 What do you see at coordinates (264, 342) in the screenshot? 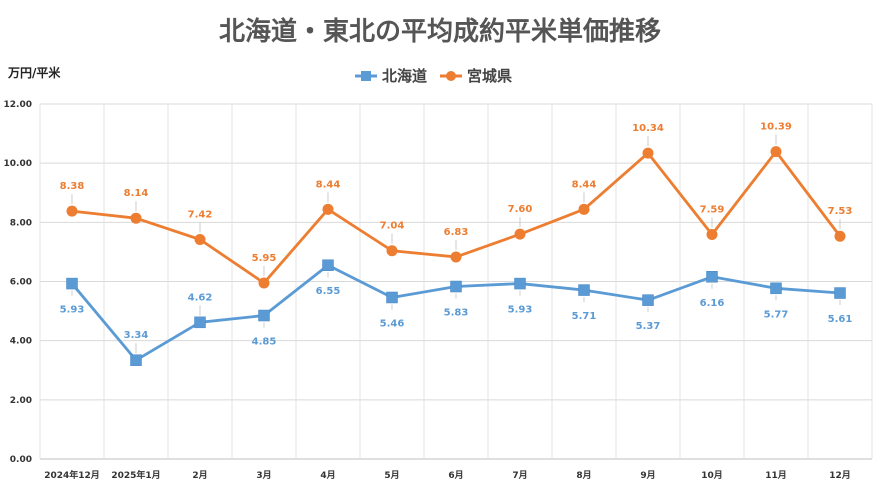
I see `data-label: 4.85` at bounding box center [264, 342].